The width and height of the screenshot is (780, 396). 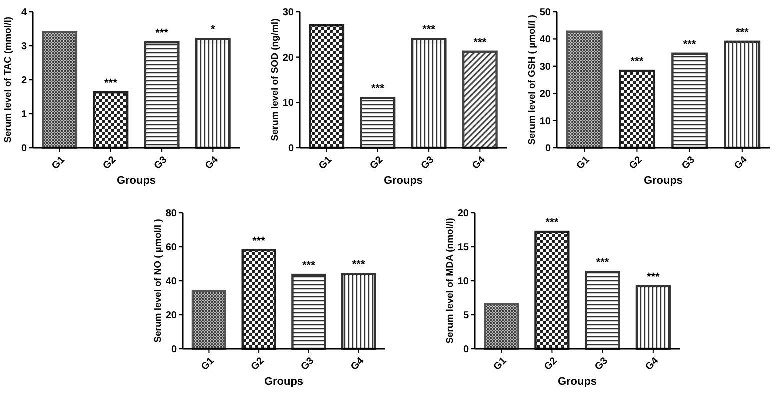 I want to click on y-tick-label: 15, so click(x=464, y=248).